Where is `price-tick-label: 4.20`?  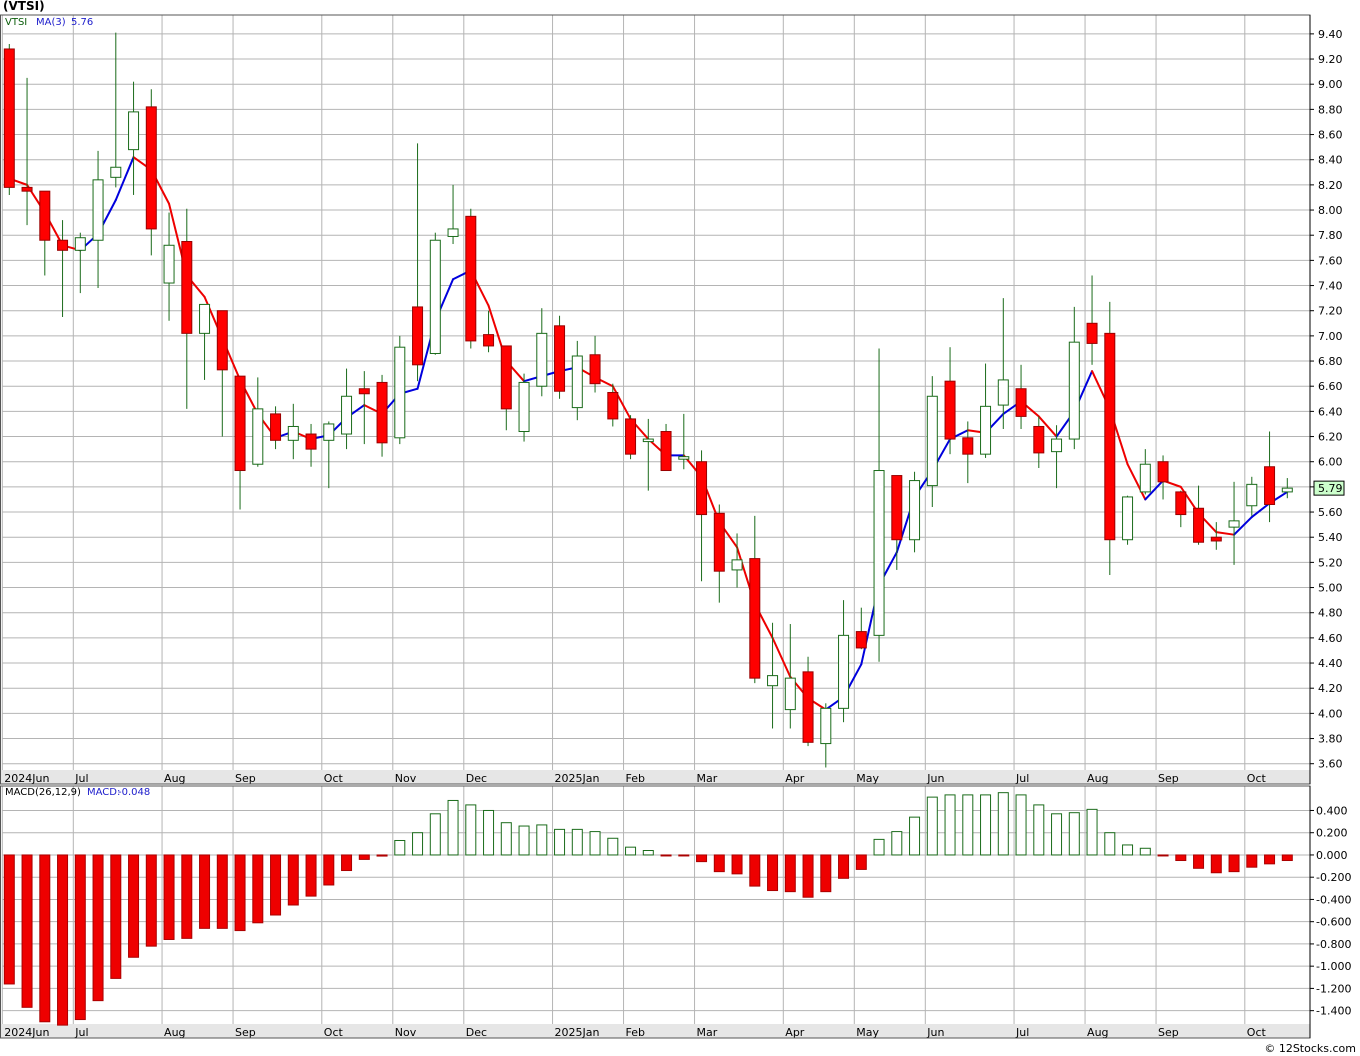
price-tick-label: 4.20 is located at coordinates (1330, 688).